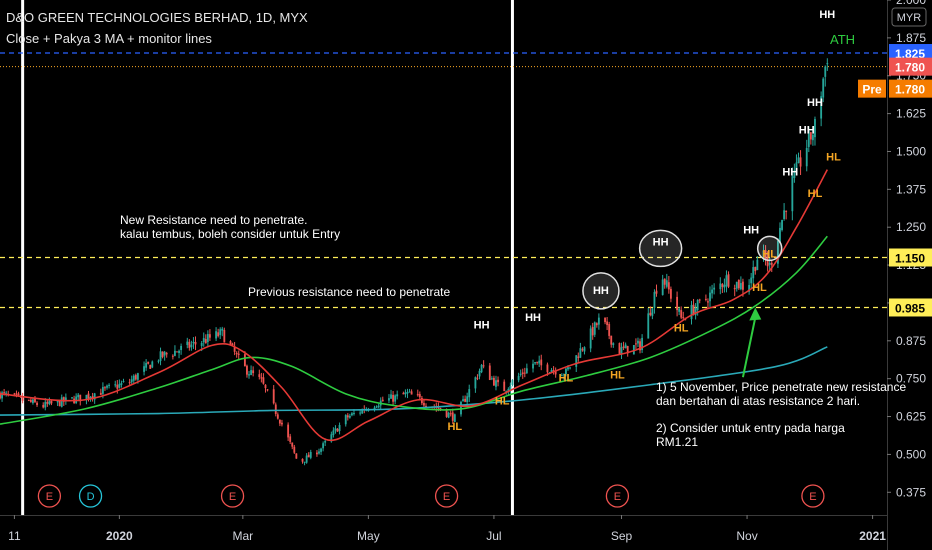 This screenshot has height=550, width=932. Describe the element at coordinates (414, 381) in the screenshot. I see `ma-long-line` at that location.